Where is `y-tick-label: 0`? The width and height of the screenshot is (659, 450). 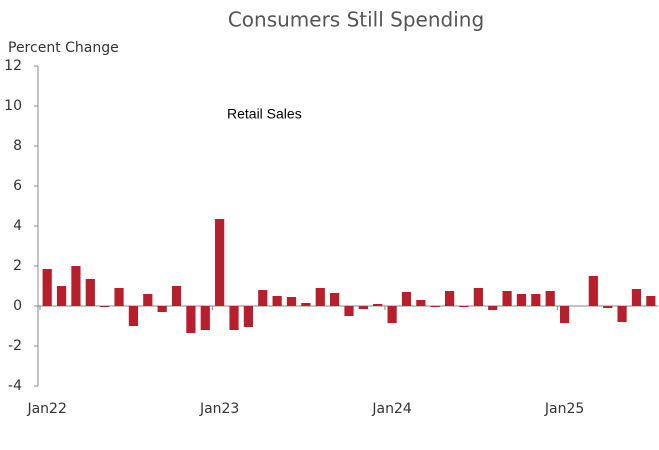 y-tick-label: 0 is located at coordinates (17, 306).